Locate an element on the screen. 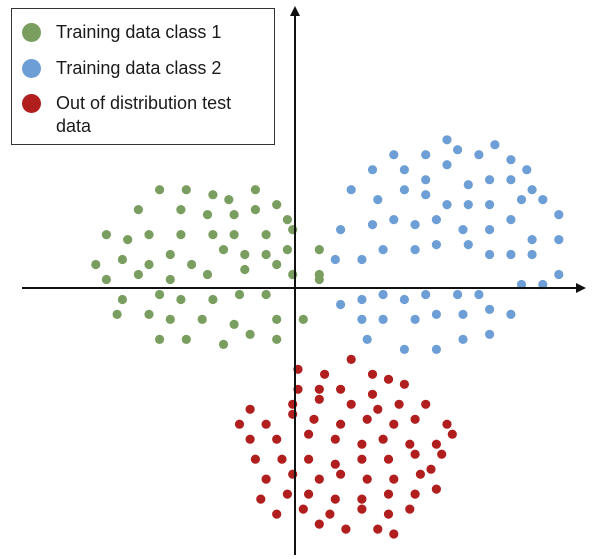 This screenshot has width=596, height=559. legend-item-class-1: Training data class 1 is located at coordinates (139, 32).